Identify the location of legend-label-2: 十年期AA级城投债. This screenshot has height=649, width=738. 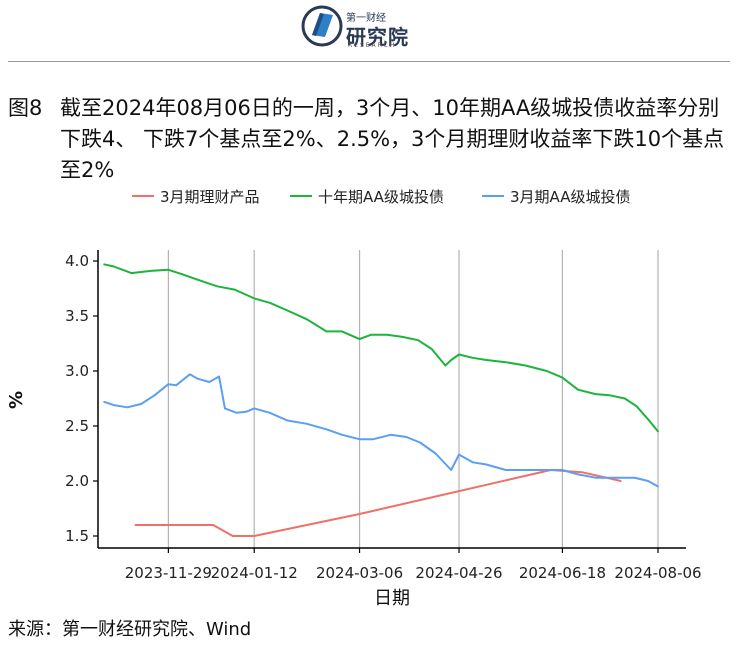
(381, 197).